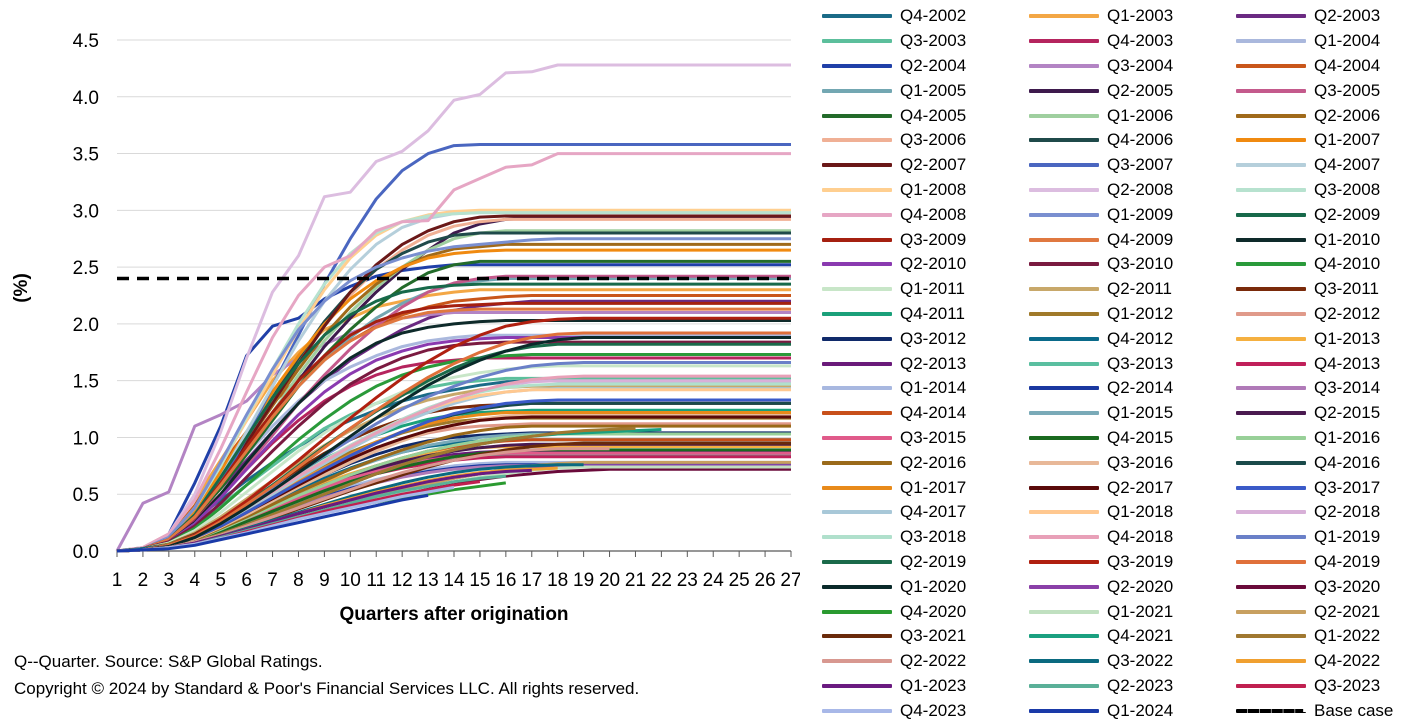 This screenshot has height=723, width=1419. Describe the element at coordinates (894, 214) in the screenshot. I see `legend-item: Q4-2008` at that location.